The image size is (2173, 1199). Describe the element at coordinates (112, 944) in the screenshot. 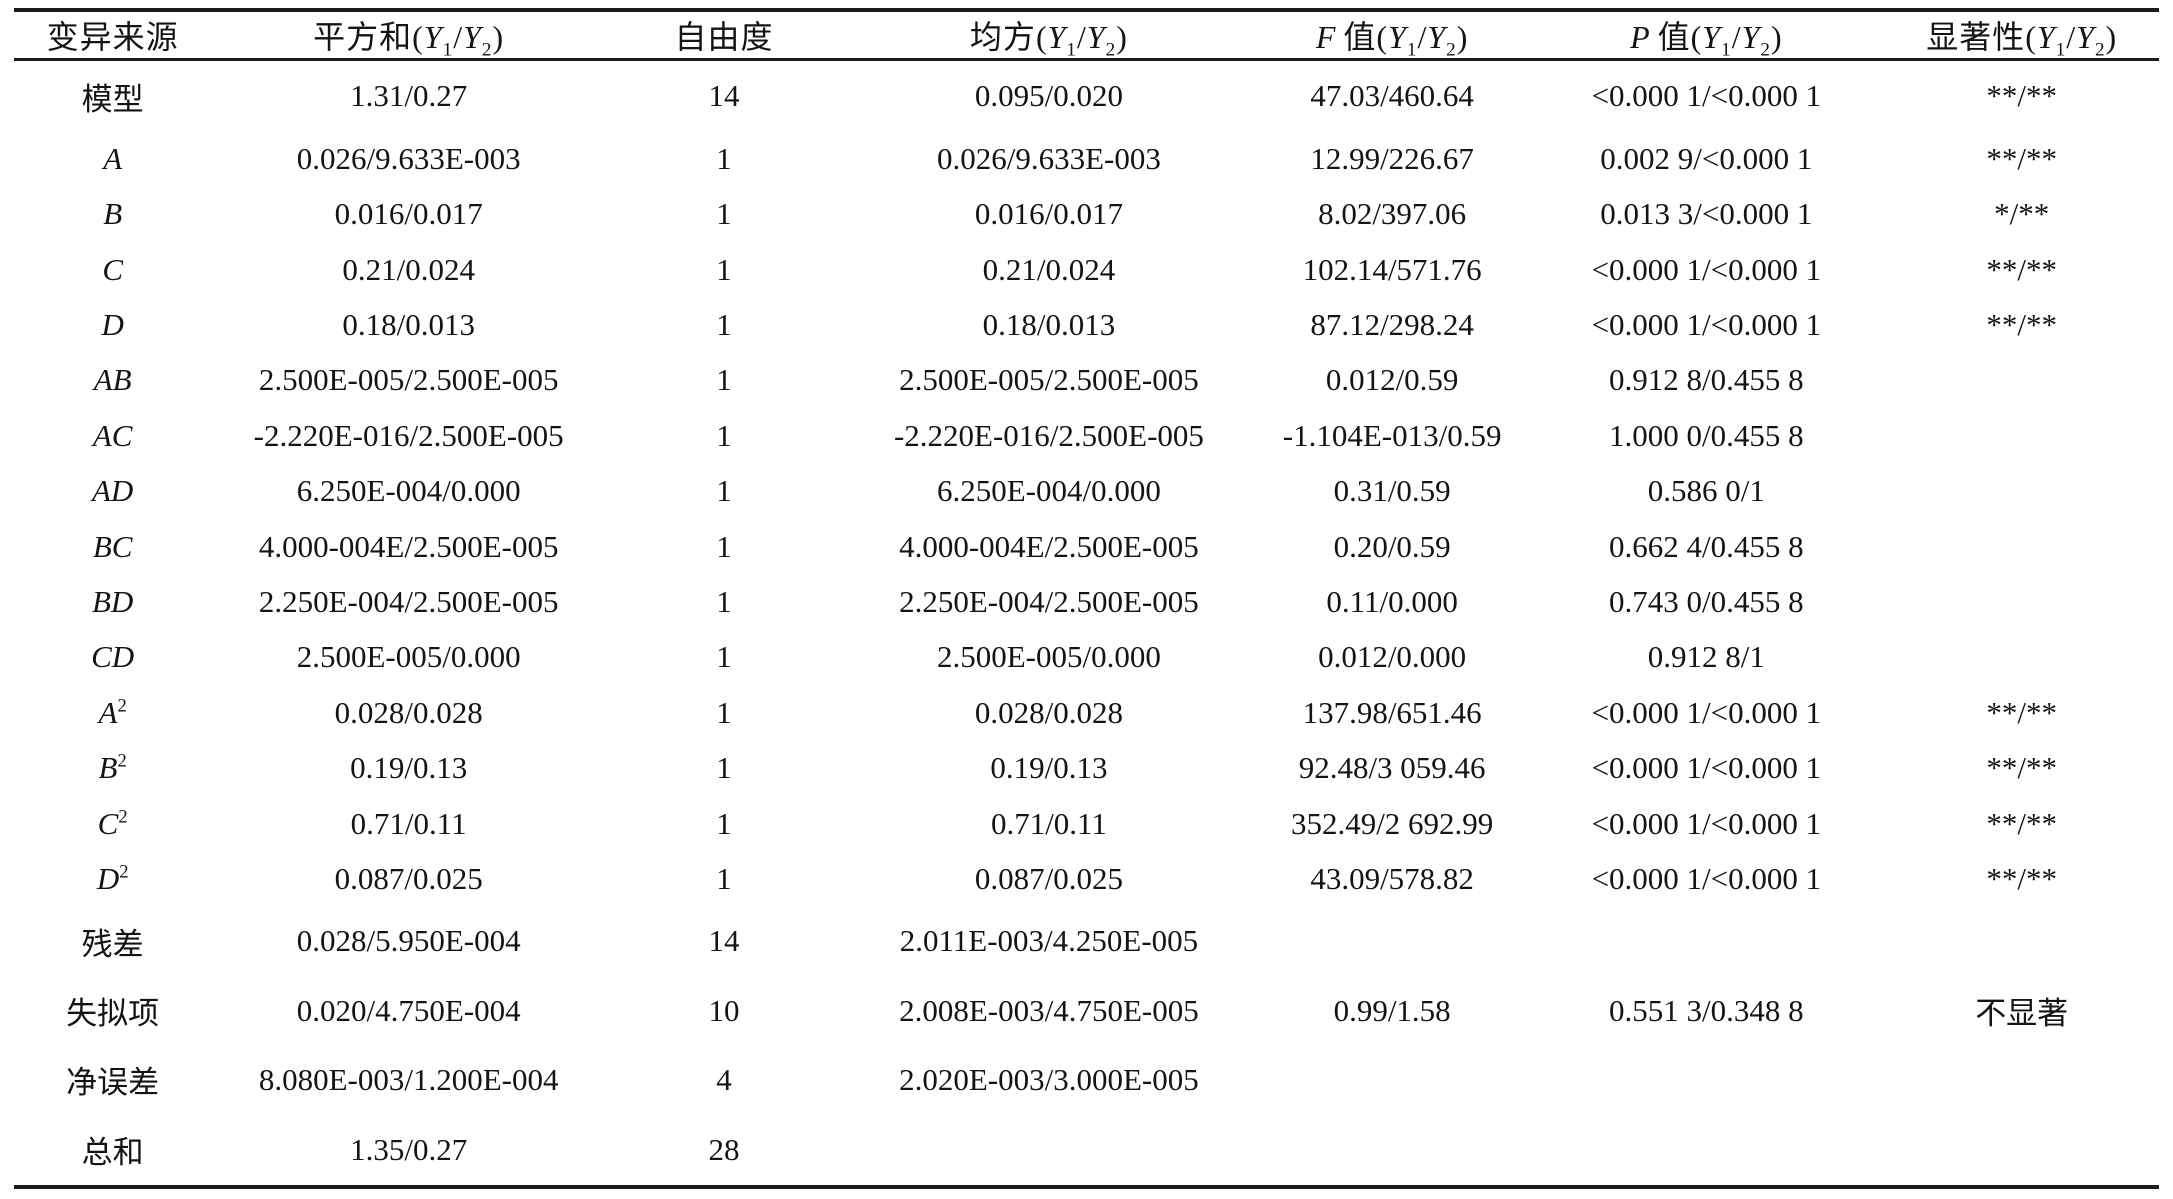

I see `source-cell: 残差` at that location.